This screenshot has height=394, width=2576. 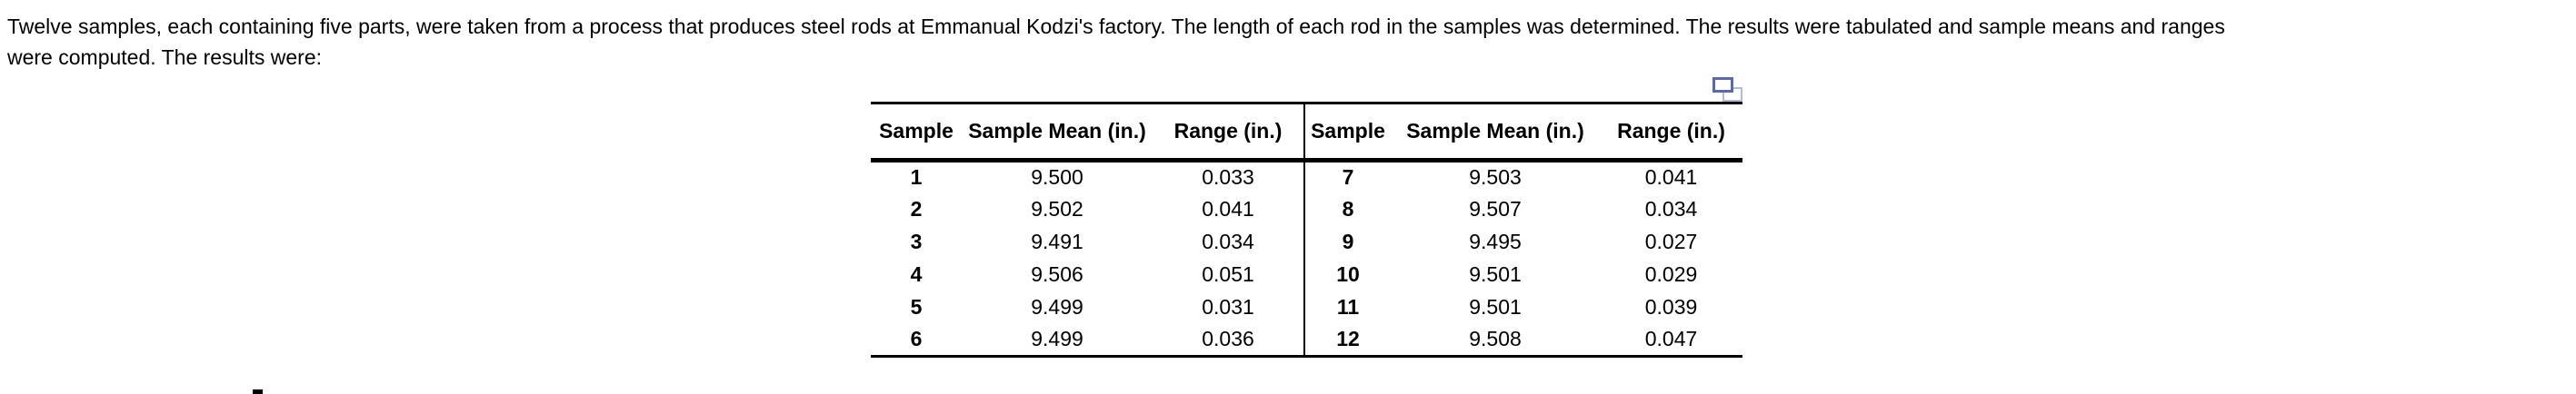 I want to click on range-cell: 0.029, so click(x=1671, y=274).